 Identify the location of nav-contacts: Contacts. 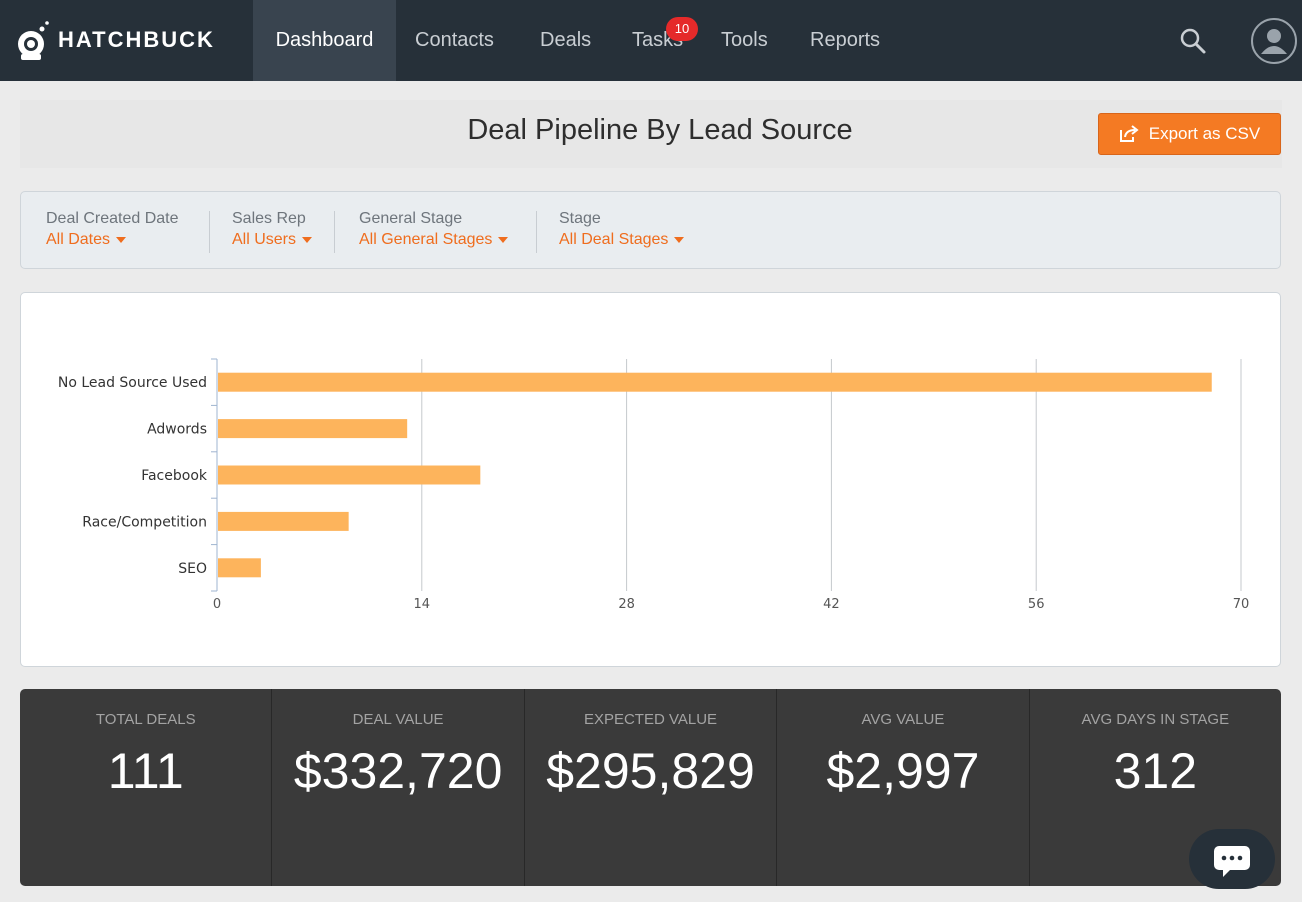
(454, 40).